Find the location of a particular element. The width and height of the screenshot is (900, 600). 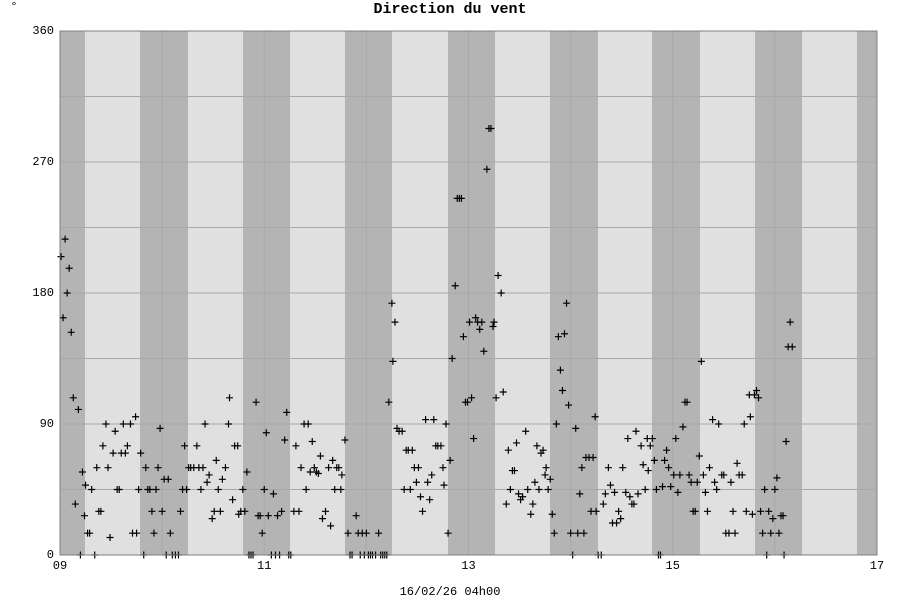

y-tick-label: 180 is located at coordinates (43, 293).